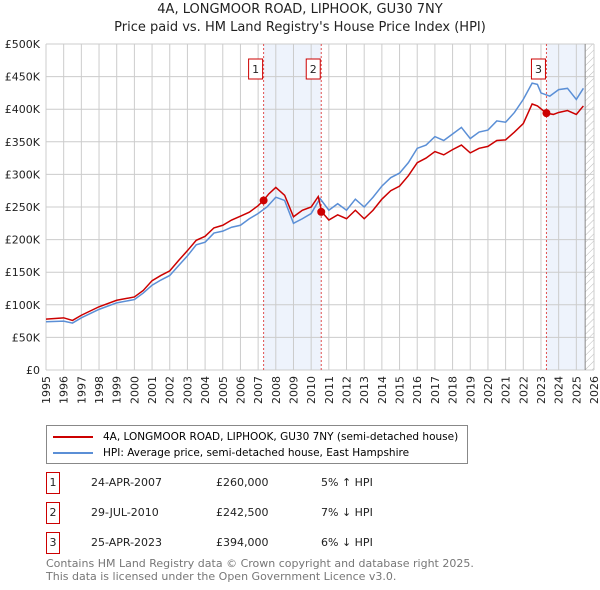 The height and width of the screenshot is (590, 600). I want to click on sale-badge-label: 1, so click(255, 69).